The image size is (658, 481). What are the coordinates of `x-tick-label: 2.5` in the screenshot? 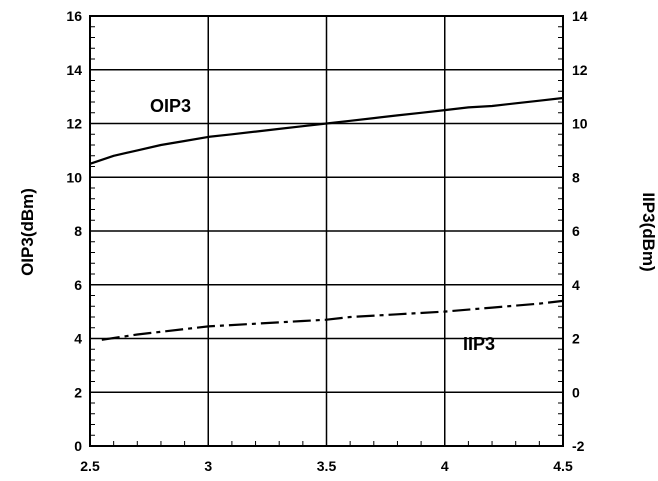 It's located at (90, 466).